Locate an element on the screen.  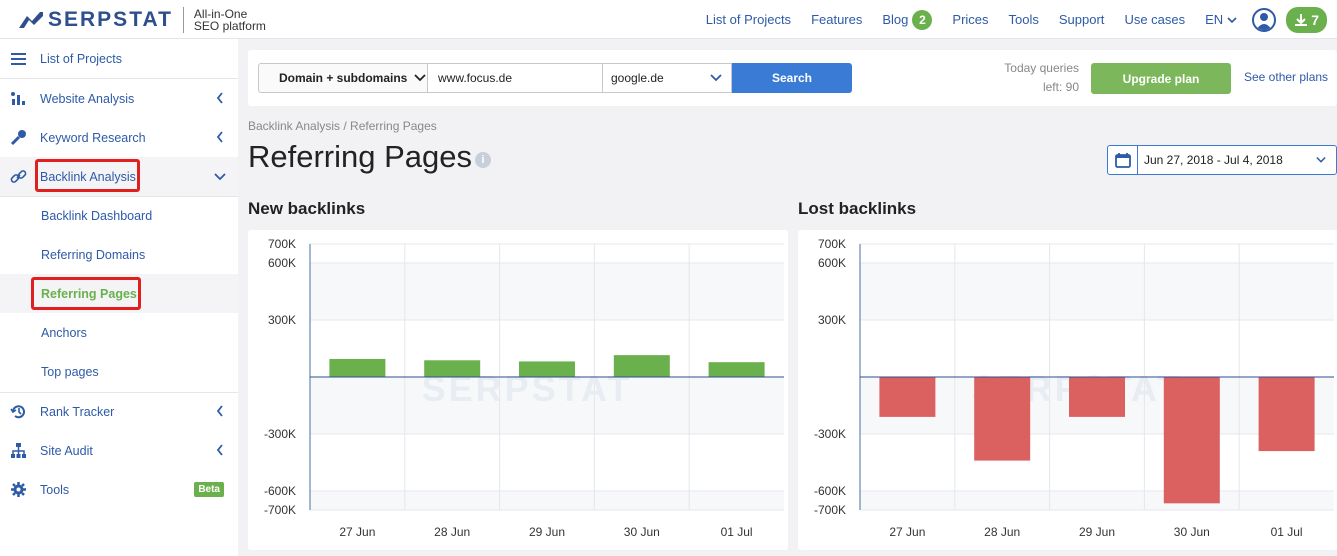
sidebar-item-label: Keyword Research is located at coordinates (93, 137).